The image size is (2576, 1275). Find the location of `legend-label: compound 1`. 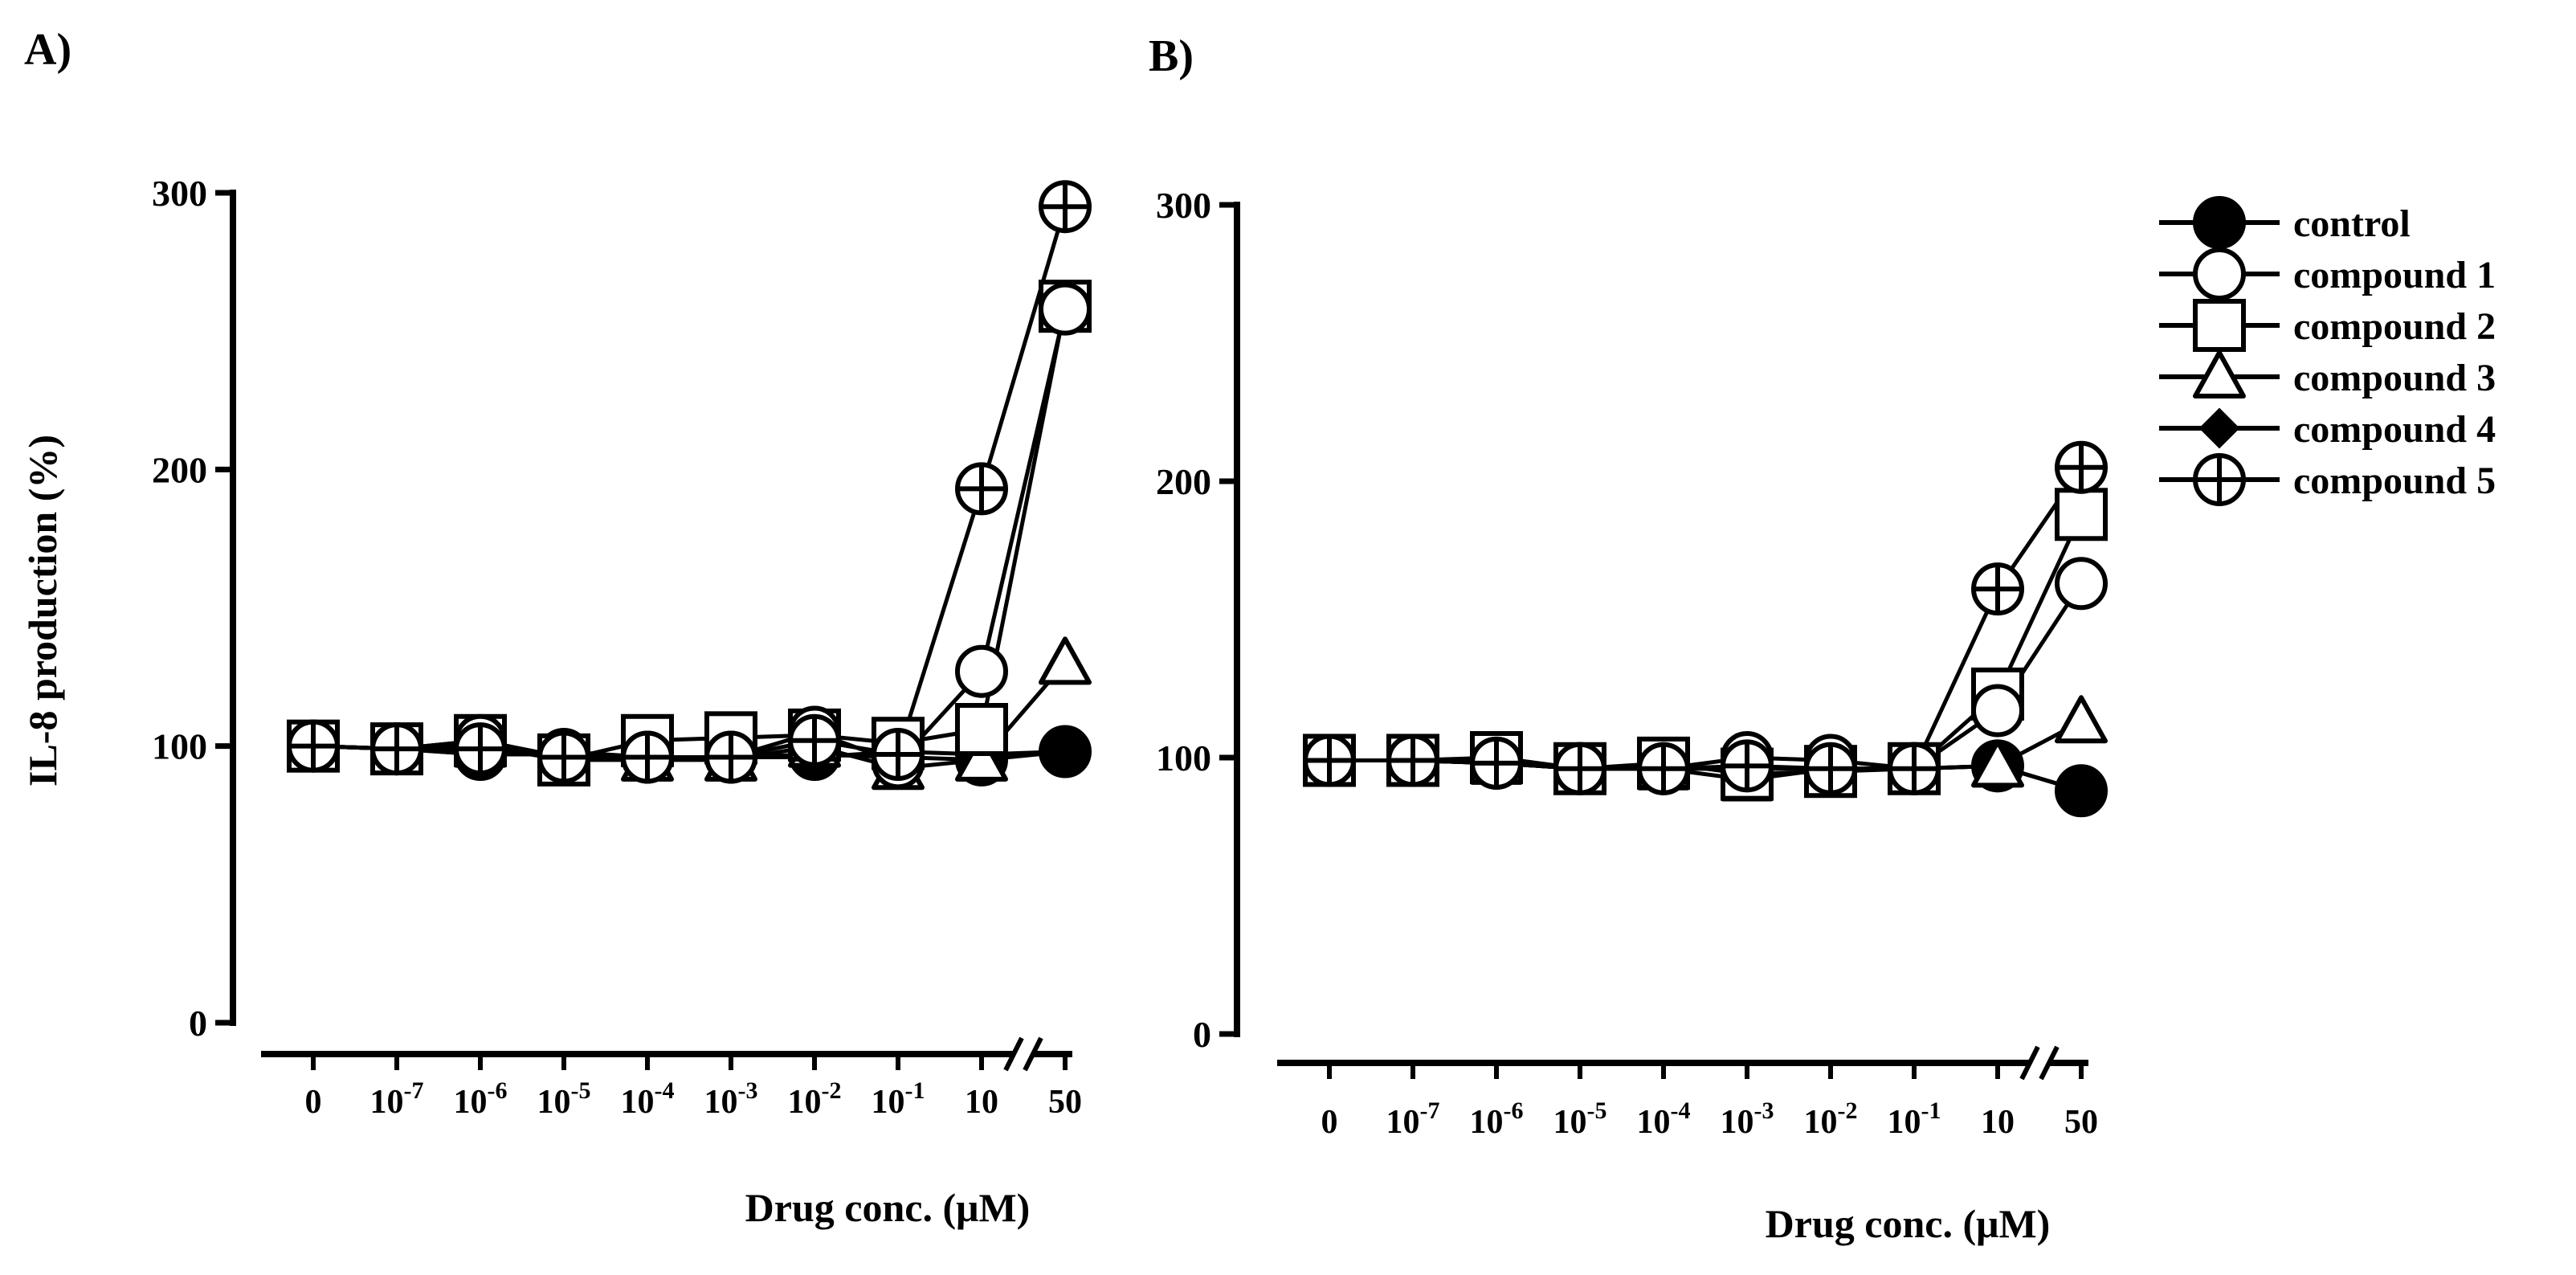

legend-label: compound 1 is located at coordinates (2394, 275).